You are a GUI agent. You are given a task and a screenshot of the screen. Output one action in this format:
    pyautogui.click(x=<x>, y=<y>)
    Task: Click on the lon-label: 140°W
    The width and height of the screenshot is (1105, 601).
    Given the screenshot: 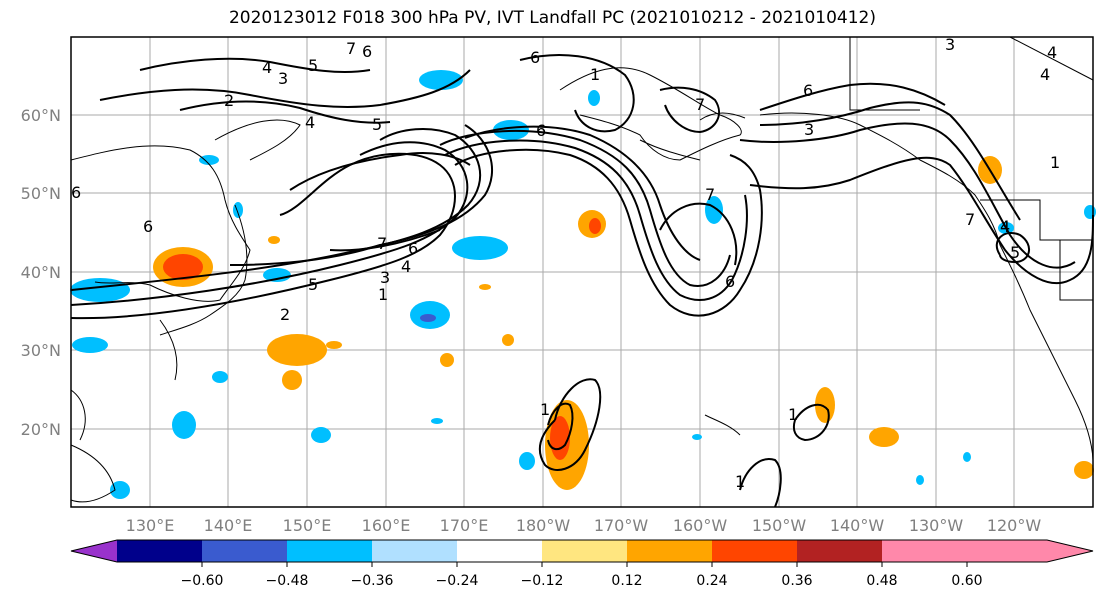 What is the action you would take?
    pyautogui.click(x=857, y=525)
    